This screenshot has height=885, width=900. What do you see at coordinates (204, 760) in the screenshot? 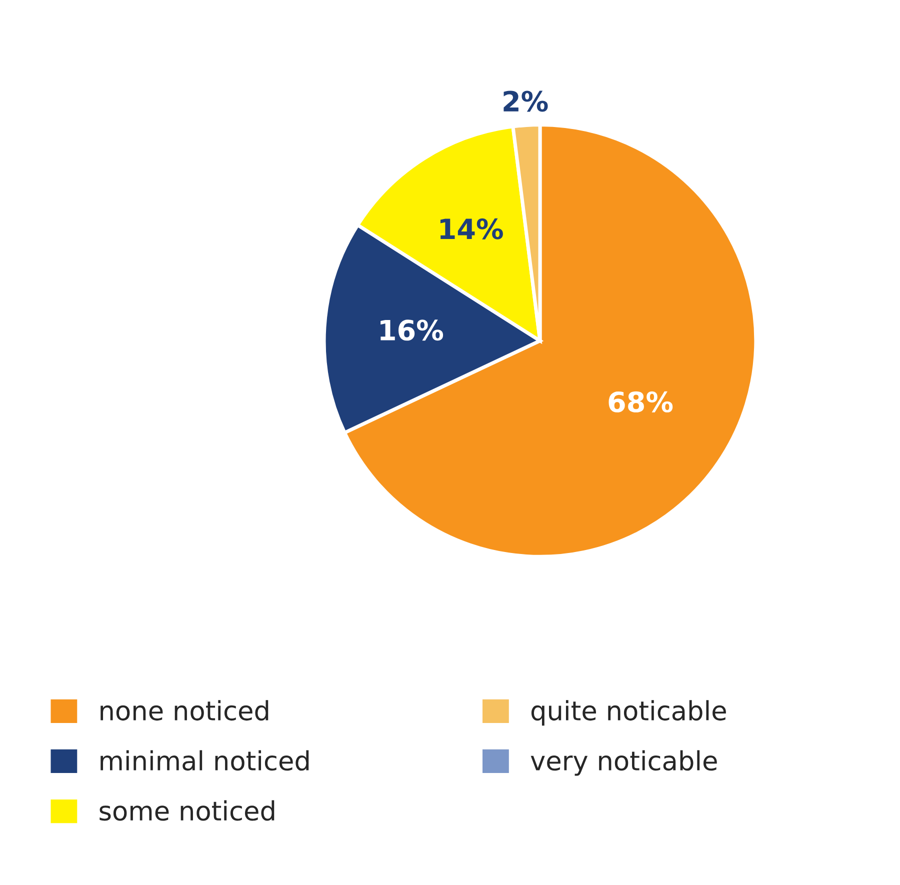
I see `legend-label: minimal noticed` at bounding box center [204, 760].